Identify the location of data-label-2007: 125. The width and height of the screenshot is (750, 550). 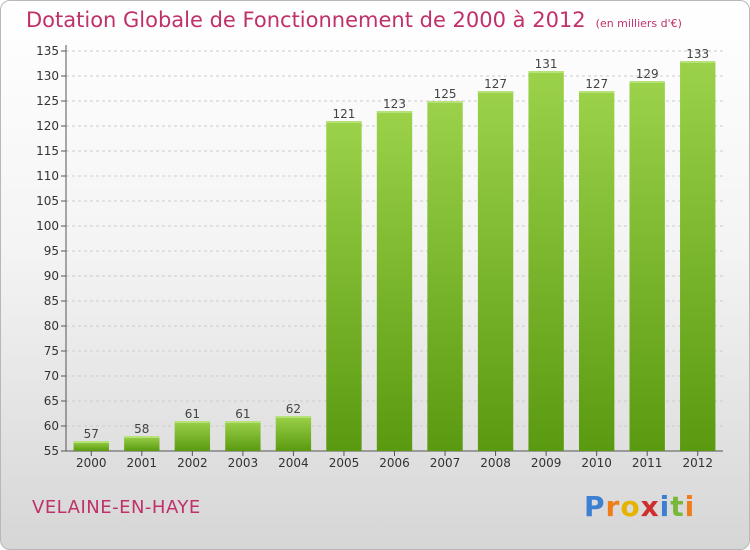
(445, 94).